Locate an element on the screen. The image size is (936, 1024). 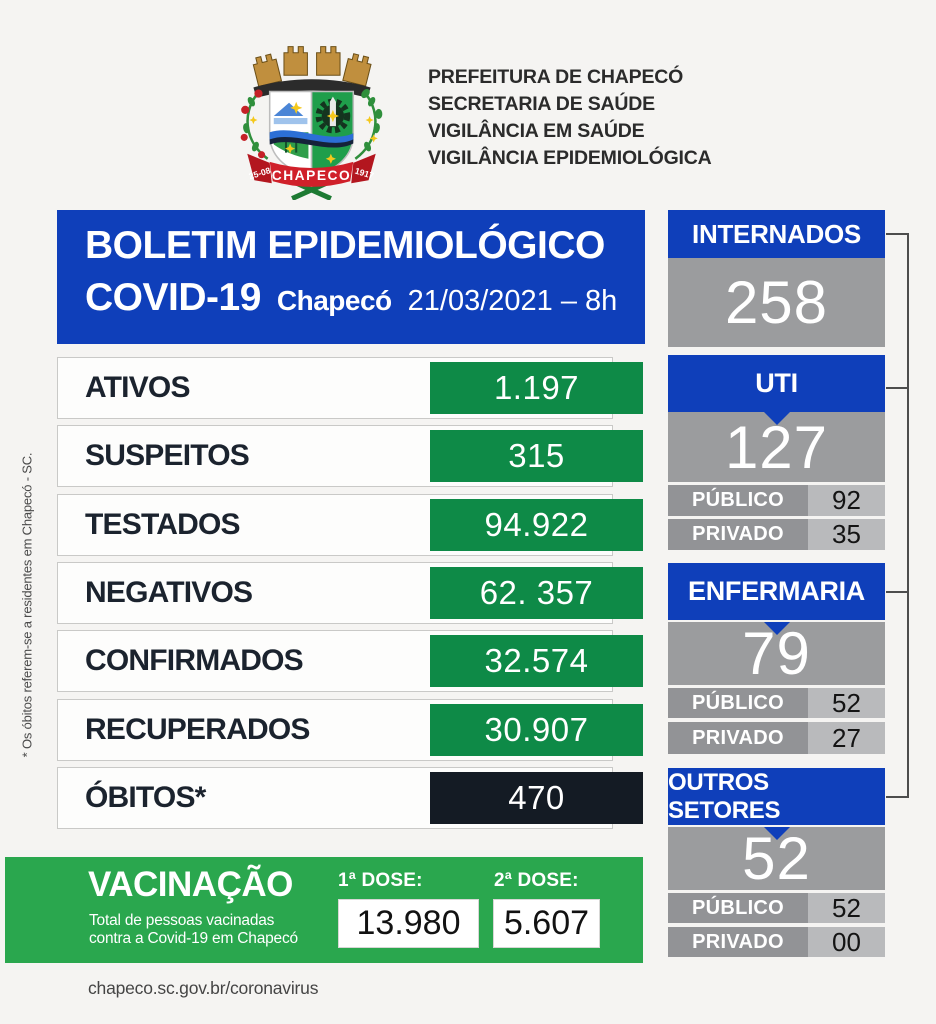
org-line-4: VIGILÂNCIA EPIDEMIOLÓGICA is located at coordinates (570, 158).